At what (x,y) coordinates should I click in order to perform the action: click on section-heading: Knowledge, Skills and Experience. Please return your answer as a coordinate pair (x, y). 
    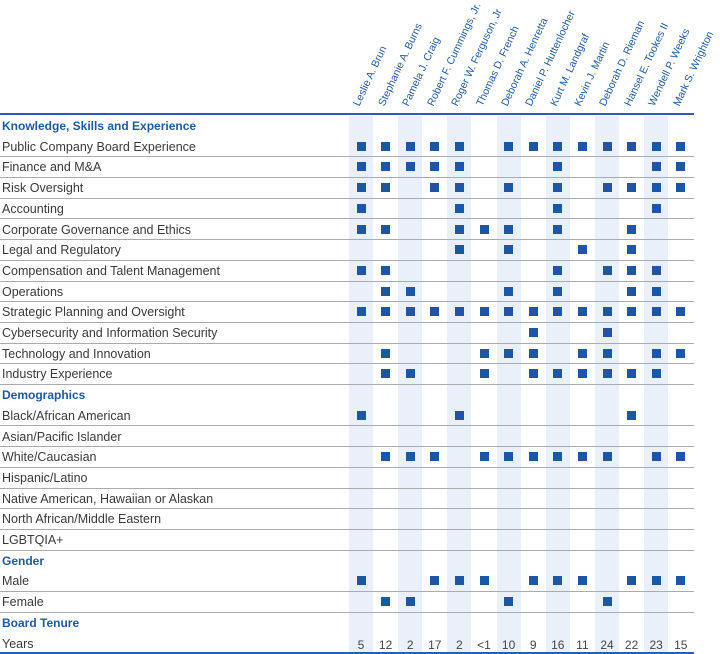
    Looking at the image, I should click on (347, 126).